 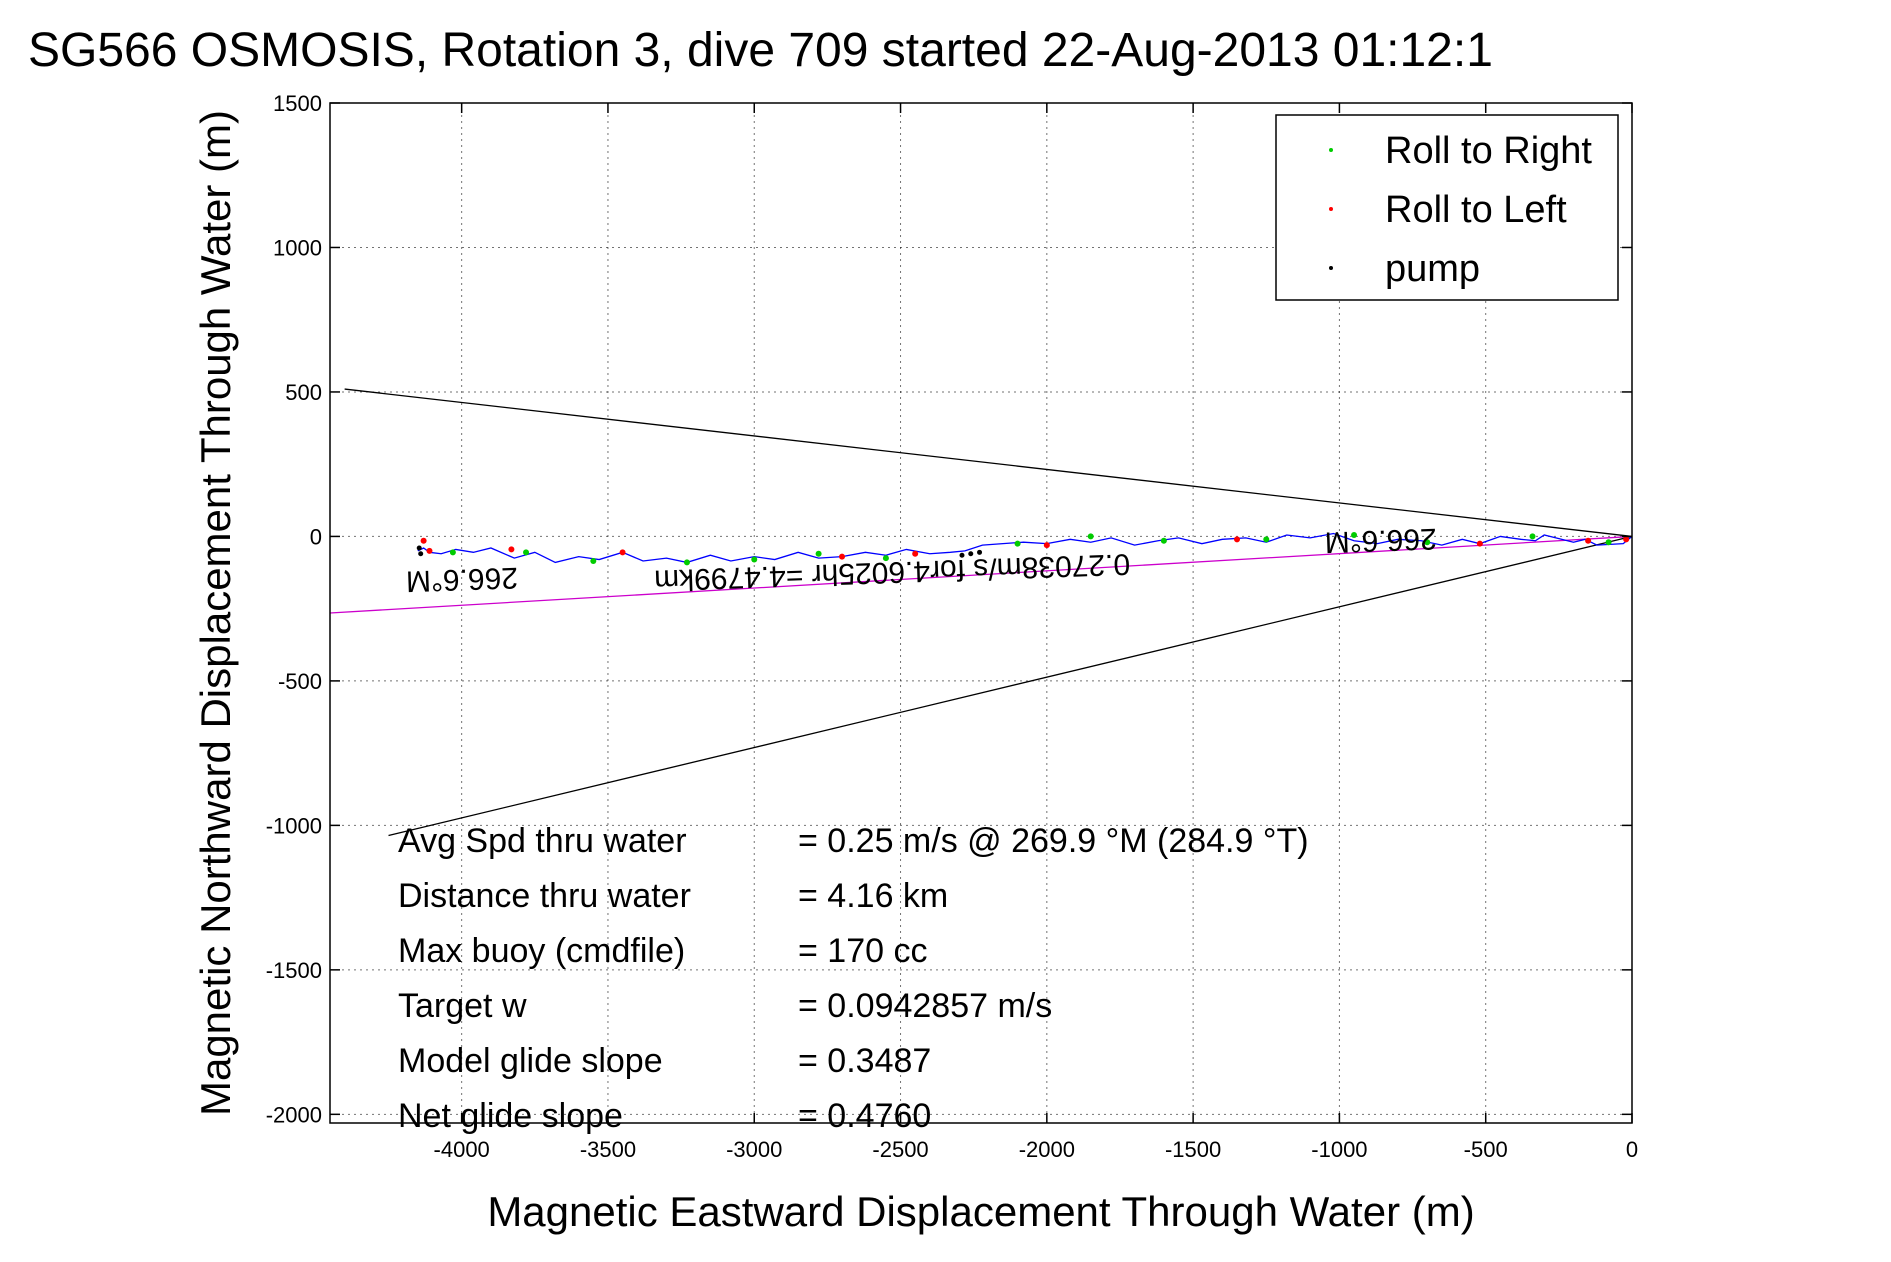 What do you see at coordinates (294, 825) in the screenshot?
I see `y-tick-label: -1000` at bounding box center [294, 825].